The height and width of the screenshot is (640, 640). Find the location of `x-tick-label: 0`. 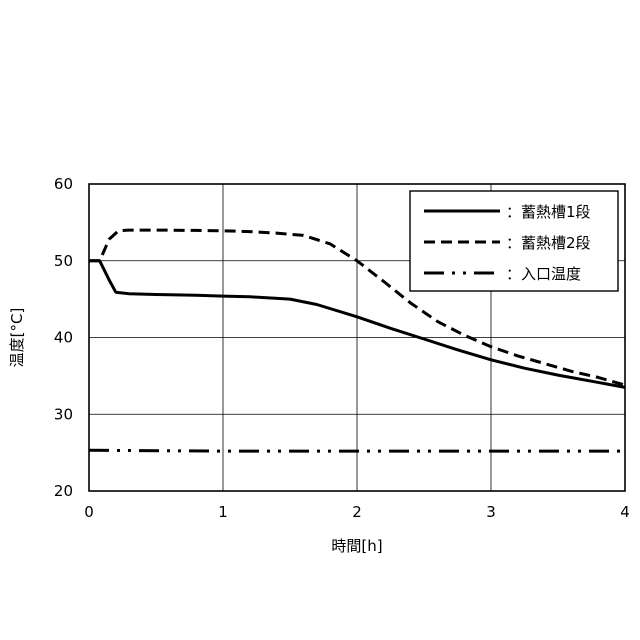

x-tick-label: 0 is located at coordinates (89, 512).